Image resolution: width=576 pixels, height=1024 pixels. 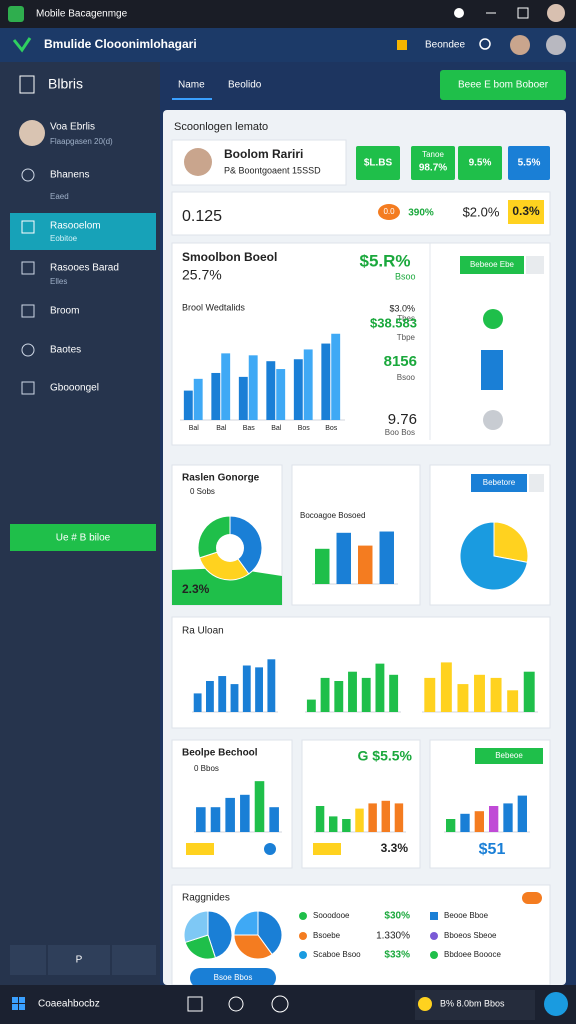 What do you see at coordinates (75, 226) in the screenshot?
I see `nav-item: Rasooelom` at bounding box center [75, 226].